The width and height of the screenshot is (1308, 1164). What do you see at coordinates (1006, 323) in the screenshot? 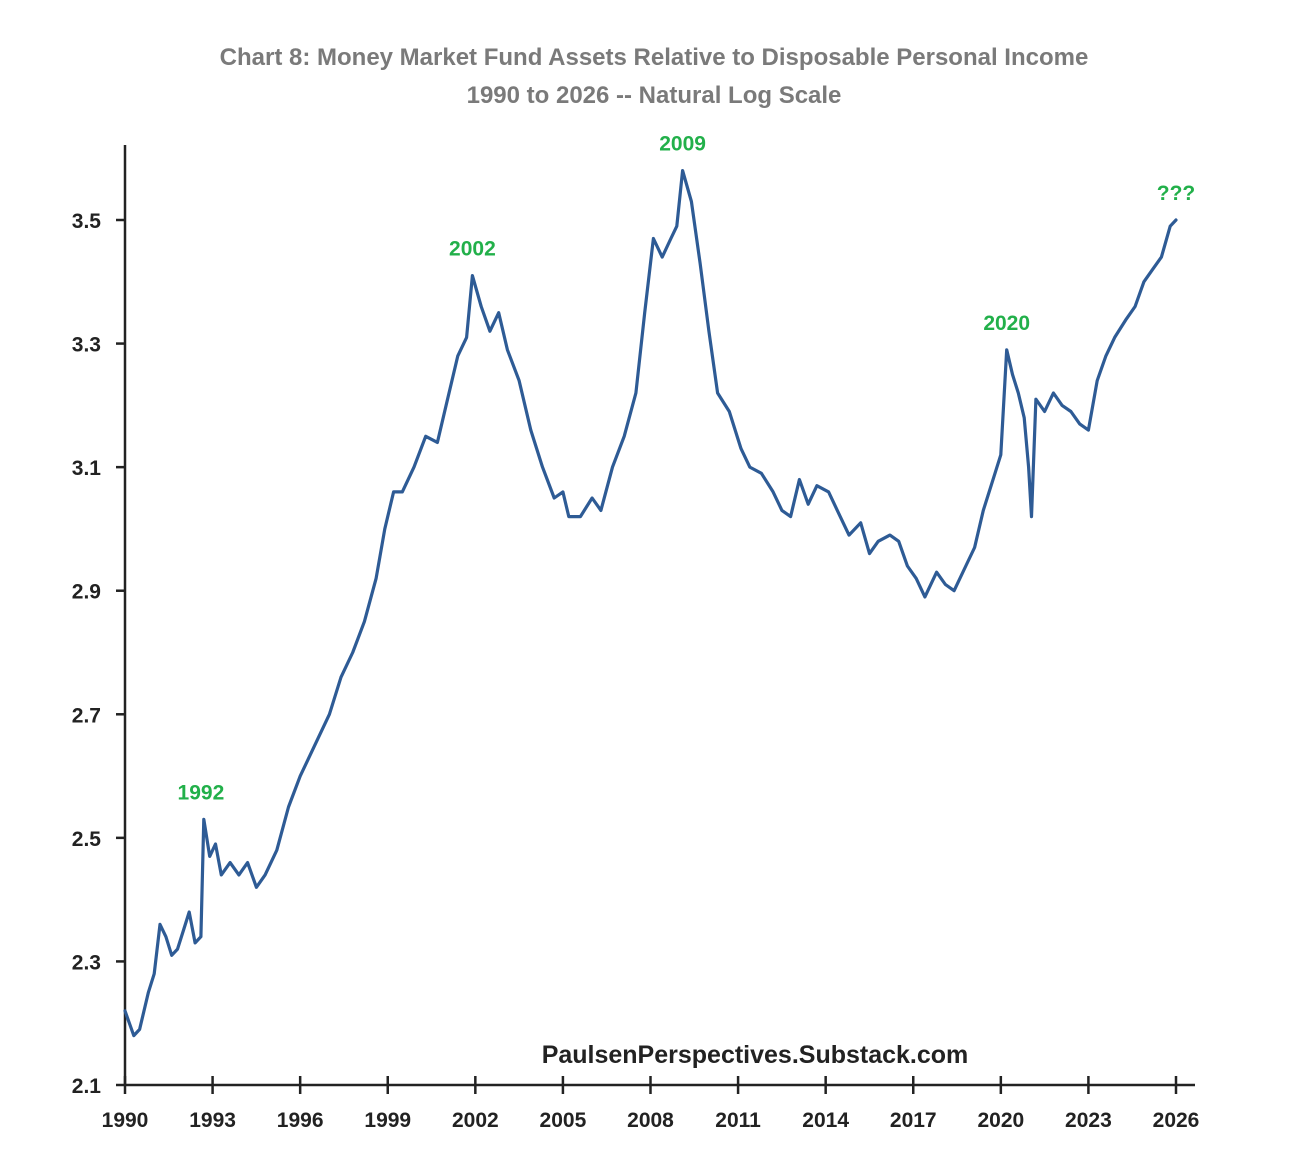
I see `annotation-label: 2020` at bounding box center [1006, 323].